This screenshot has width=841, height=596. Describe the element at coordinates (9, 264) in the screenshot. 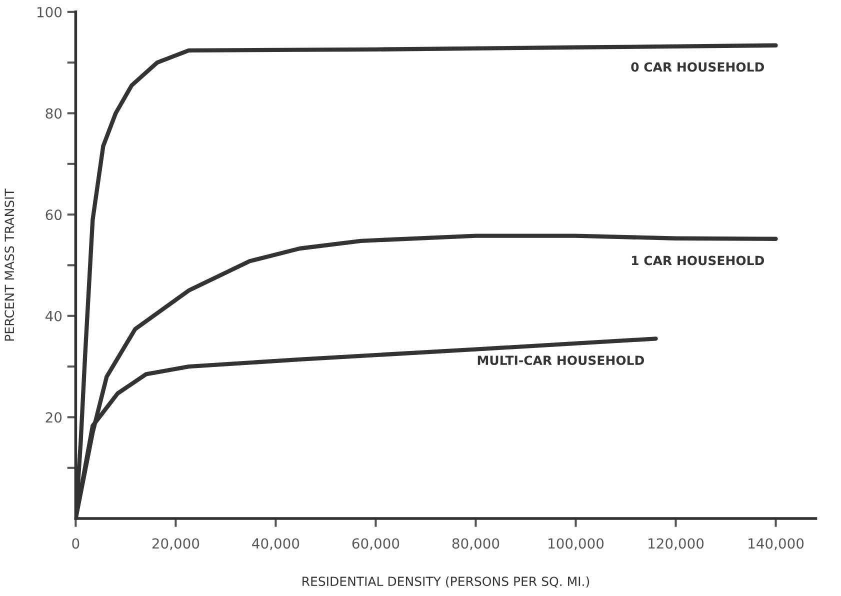

I see `y-axis-title: PERCENT MASS TRANSIT` at that location.